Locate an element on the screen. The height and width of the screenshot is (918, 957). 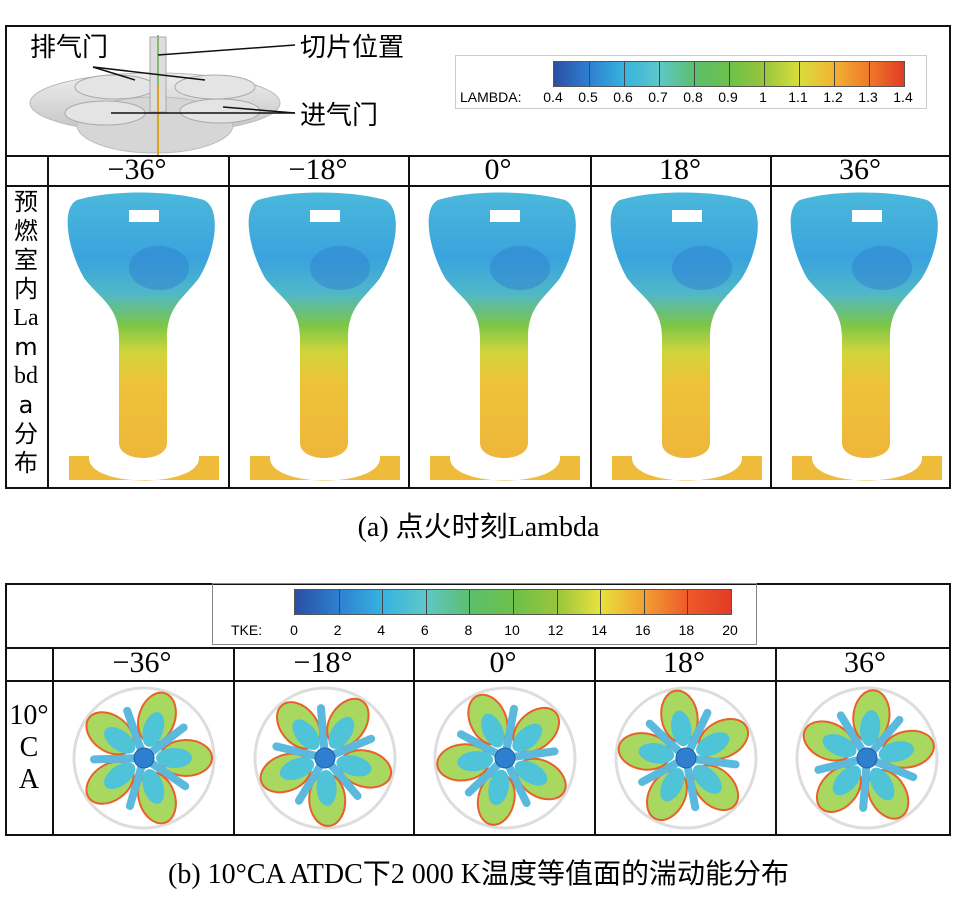
row-label-char: 内 is located at coordinates (26, 289).